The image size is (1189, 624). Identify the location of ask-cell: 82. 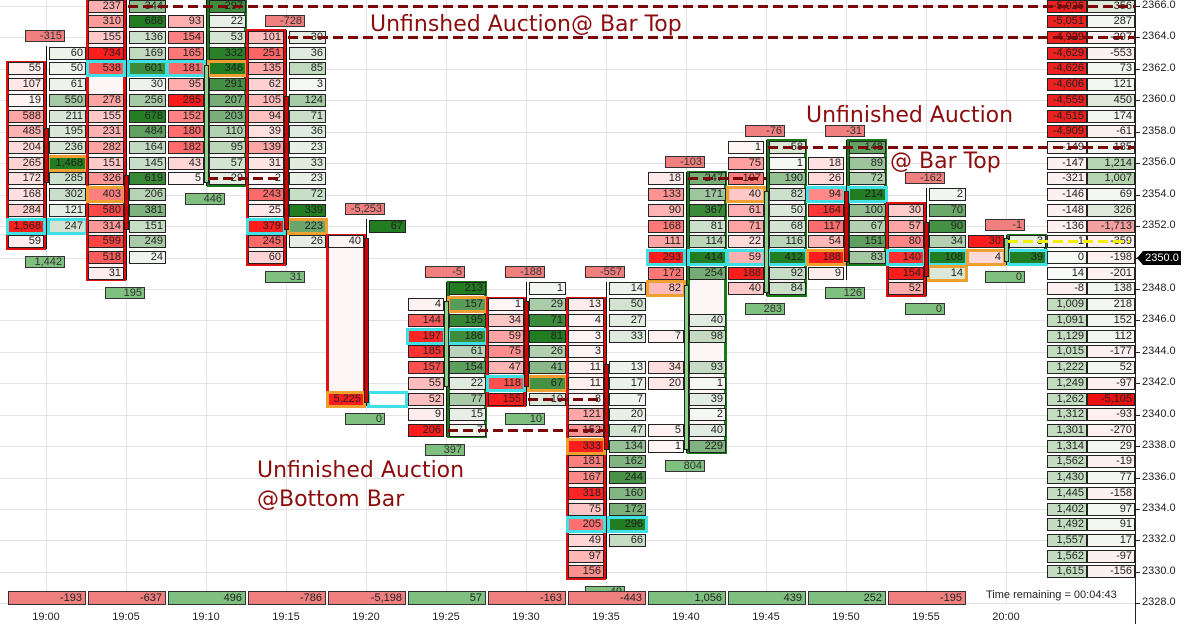
(787, 195).